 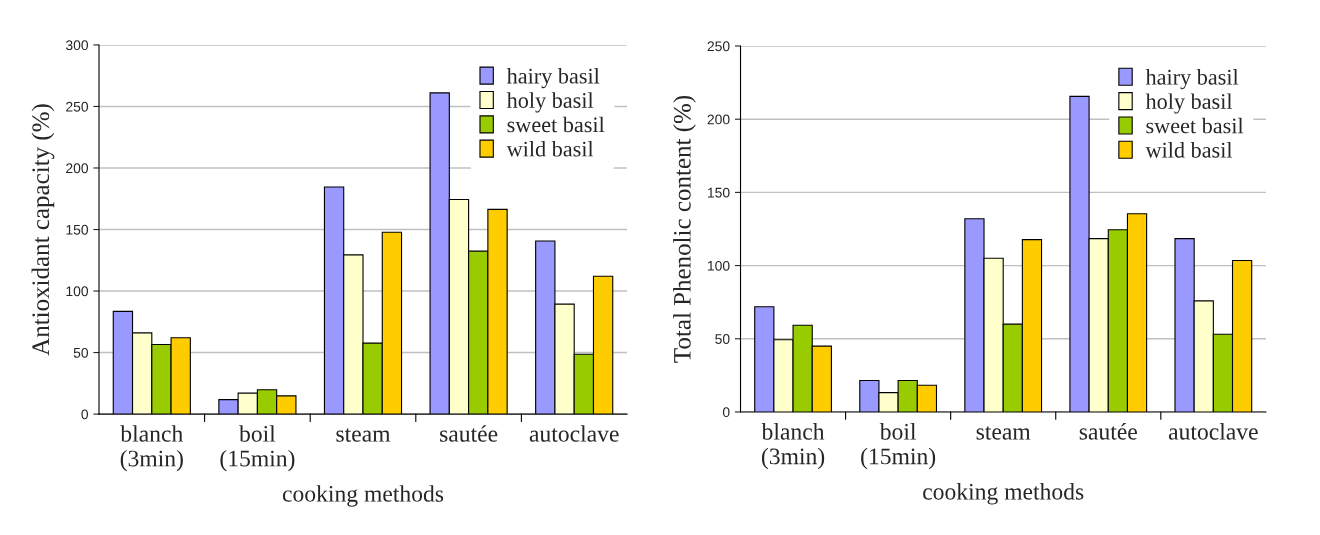 What do you see at coordinates (684, 229) in the screenshot?
I see `y-axis-title: Total Phenolic content (%)` at bounding box center [684, 229].